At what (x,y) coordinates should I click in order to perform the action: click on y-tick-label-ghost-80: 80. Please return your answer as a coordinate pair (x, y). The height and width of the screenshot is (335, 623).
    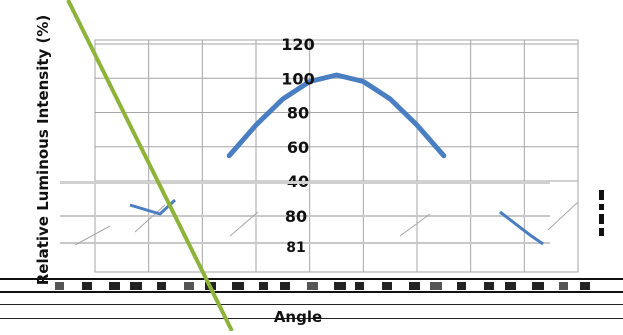
    Looking at the image, I should click on (296, 216).